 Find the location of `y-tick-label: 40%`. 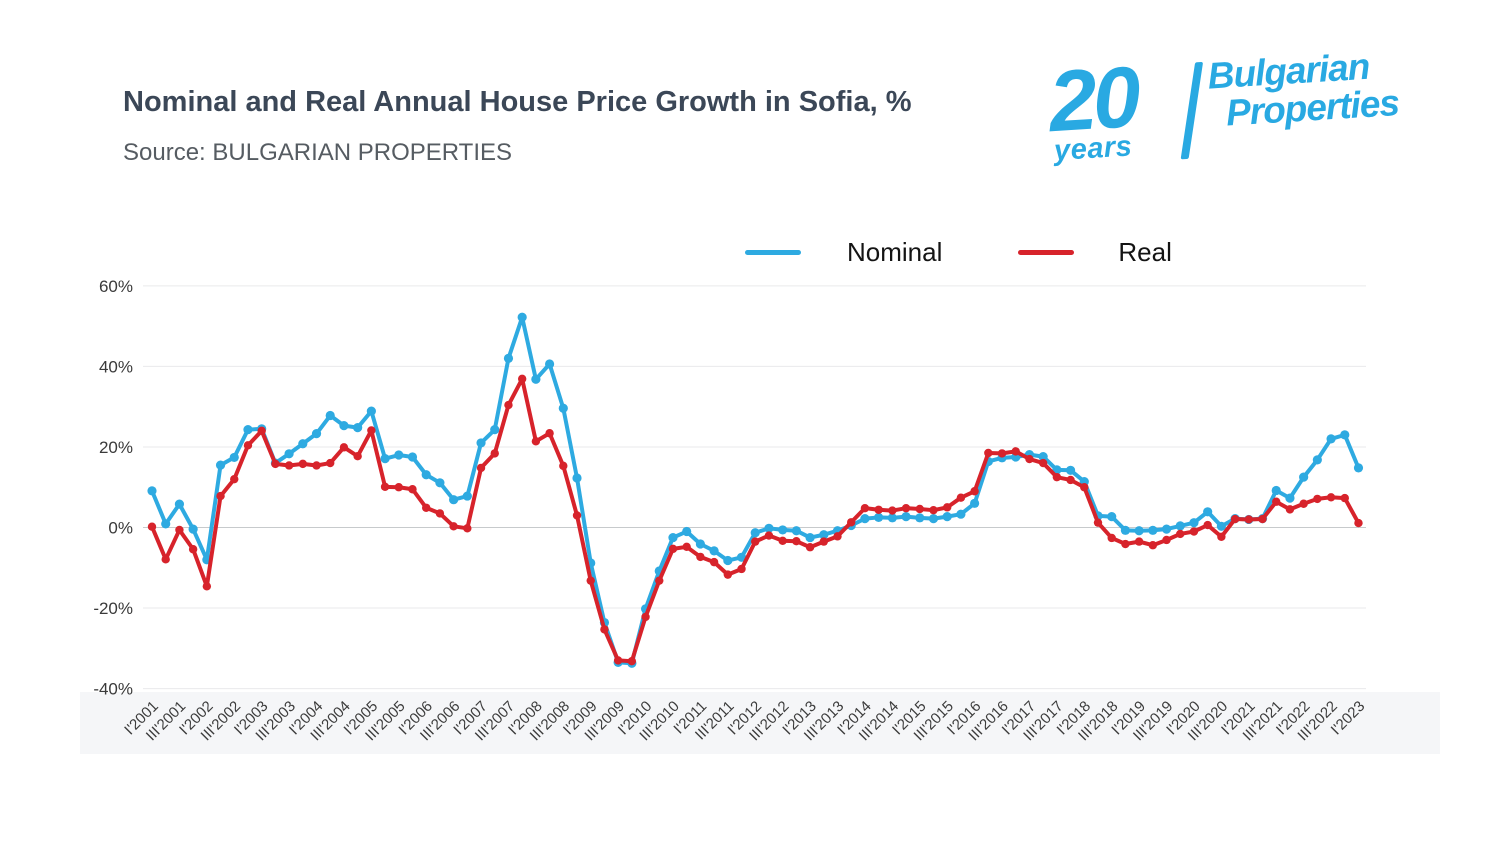

y-tick-label: 40% is located at coordinates (116, 366).